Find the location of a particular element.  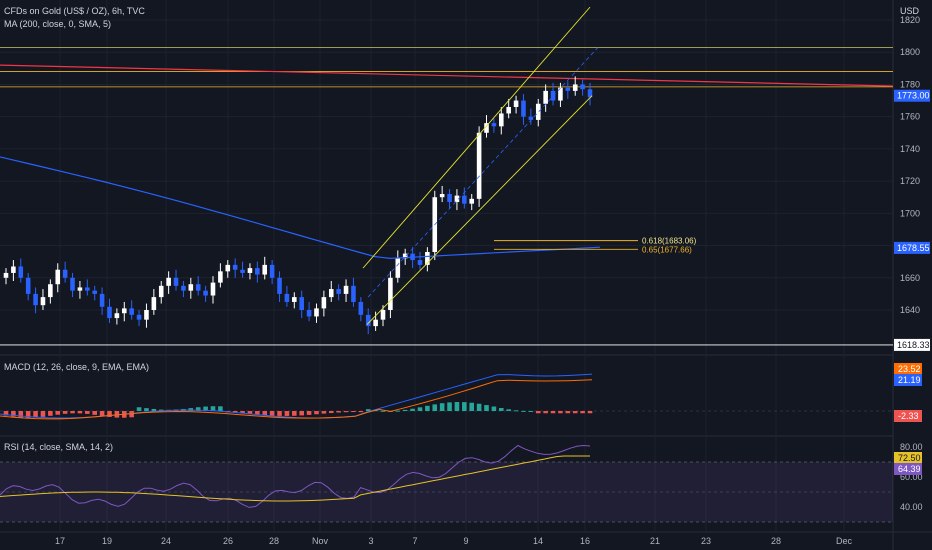

rsi-pane is located at coordinates (446, 483).